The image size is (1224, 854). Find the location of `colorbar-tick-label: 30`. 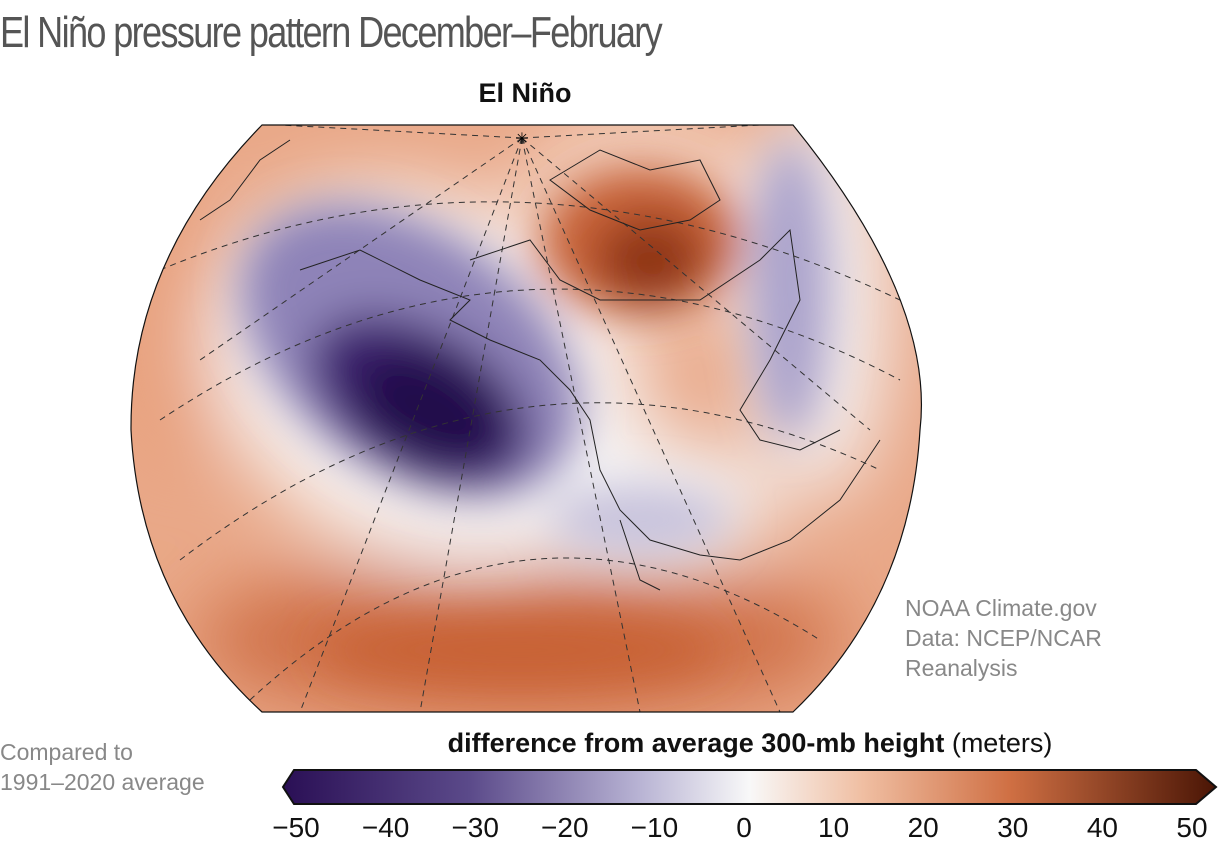

colorbar-tick-label: 30 is located at coordinates (1013, 827).